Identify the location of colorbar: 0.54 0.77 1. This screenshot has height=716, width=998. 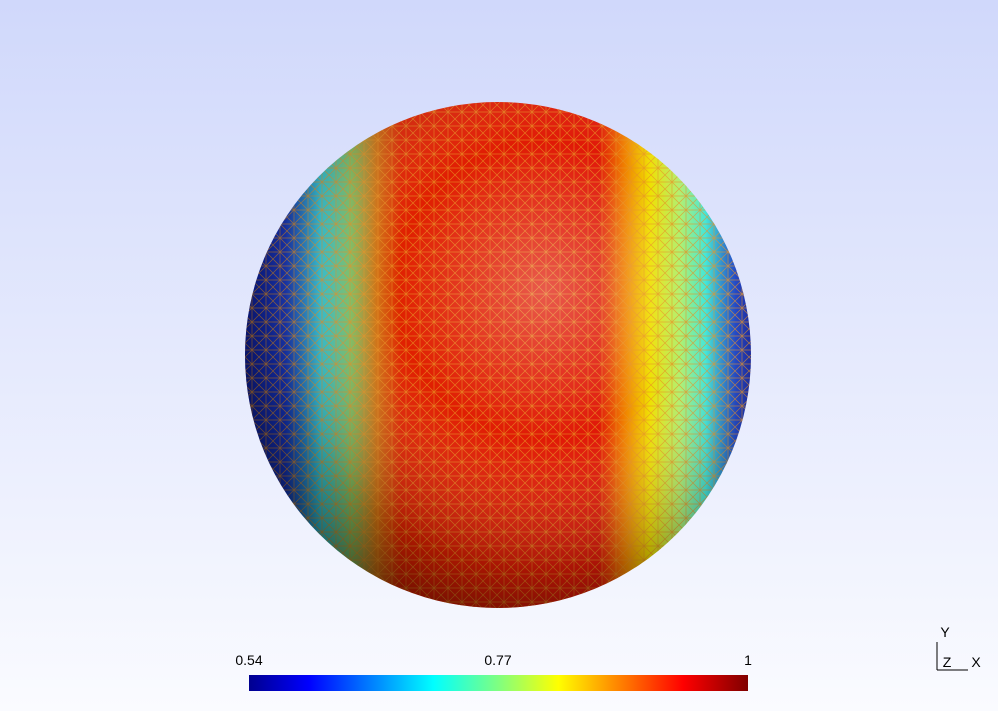
(493, 671).